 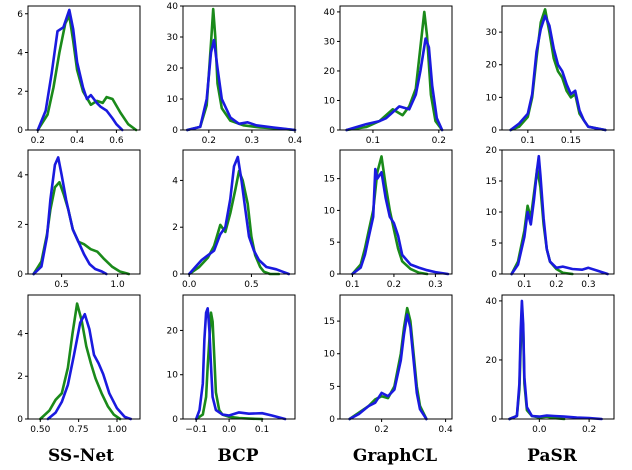 I want to click on panel-2-1: 0.1 0.2 0.3 0 5 10 15, so click(x=388, y=219).